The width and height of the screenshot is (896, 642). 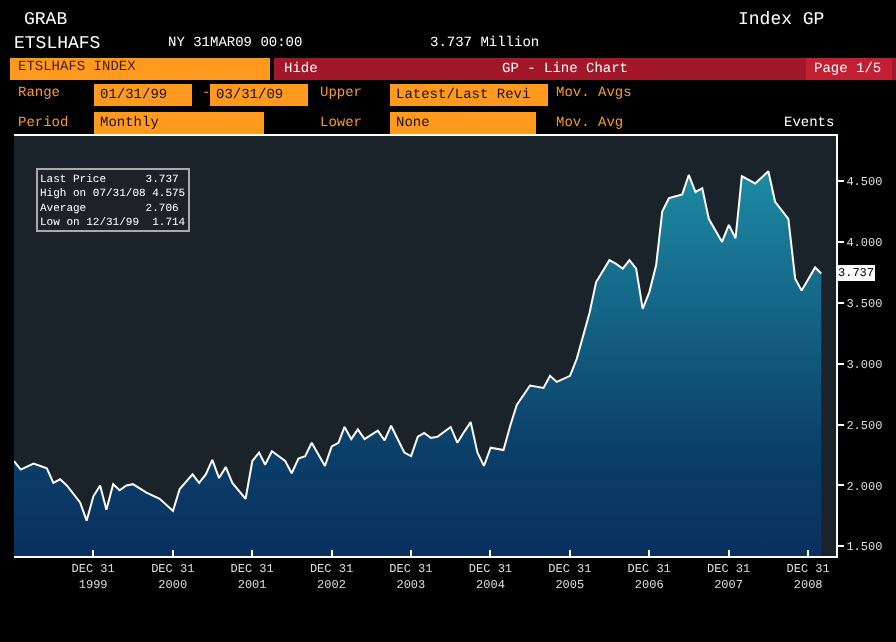 What do you see at coordinates (781, 20) in the screenshot?
I see `text: Index GP` at bounding box center [781, 20].